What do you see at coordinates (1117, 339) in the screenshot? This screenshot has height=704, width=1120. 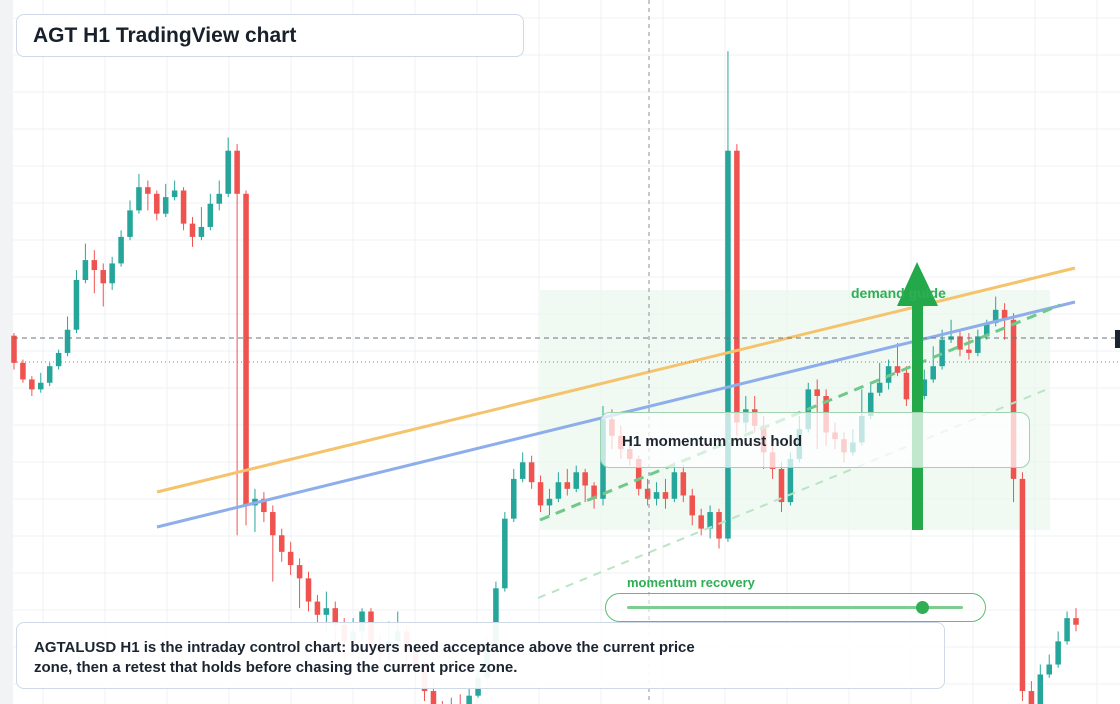 I see `price-scale-marker` at bounding box center [1117, 339].